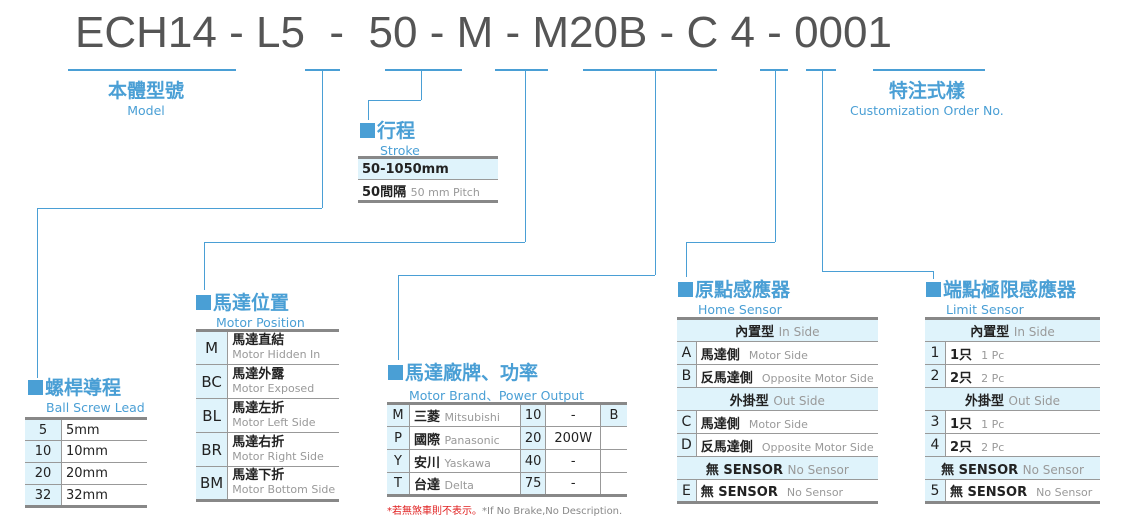  Describe the element at coordinates (146, 99) in the screenshot. I see `model-label: 本體型號 Model` at that location.